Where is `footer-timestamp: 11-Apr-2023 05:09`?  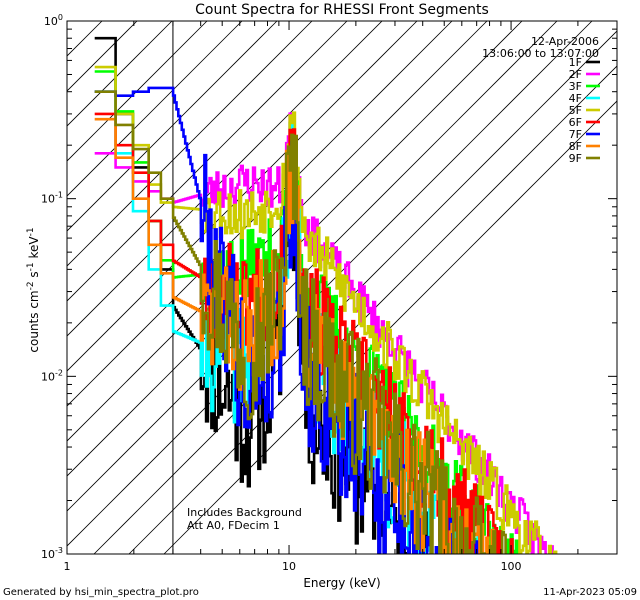
footer-timestamp: 11-Apr-2023 05:09 is located at coordinates (590, 592).